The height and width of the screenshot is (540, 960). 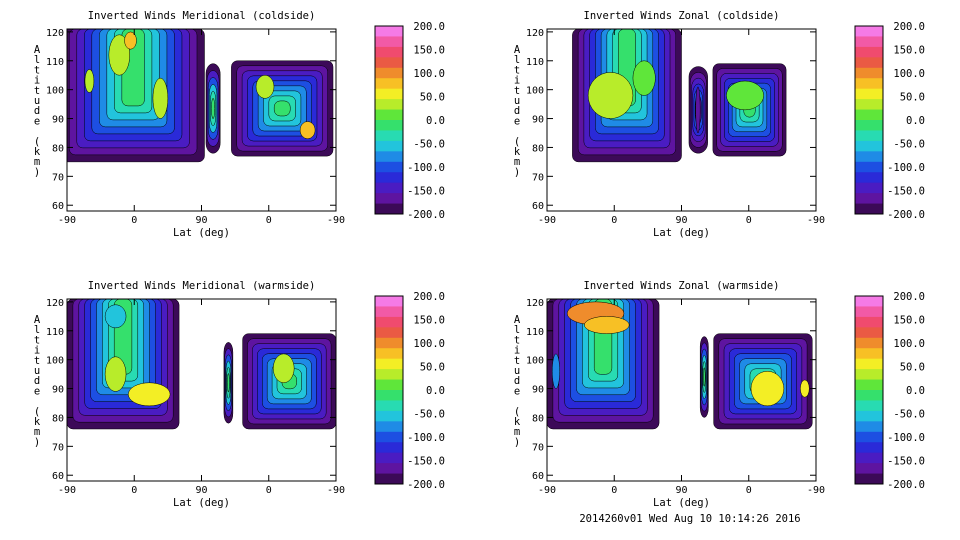 What do you see at coordinates (517, 60) in the screenshot?
I see `y-axis-label-char: l` at bounding box center [517, 60].